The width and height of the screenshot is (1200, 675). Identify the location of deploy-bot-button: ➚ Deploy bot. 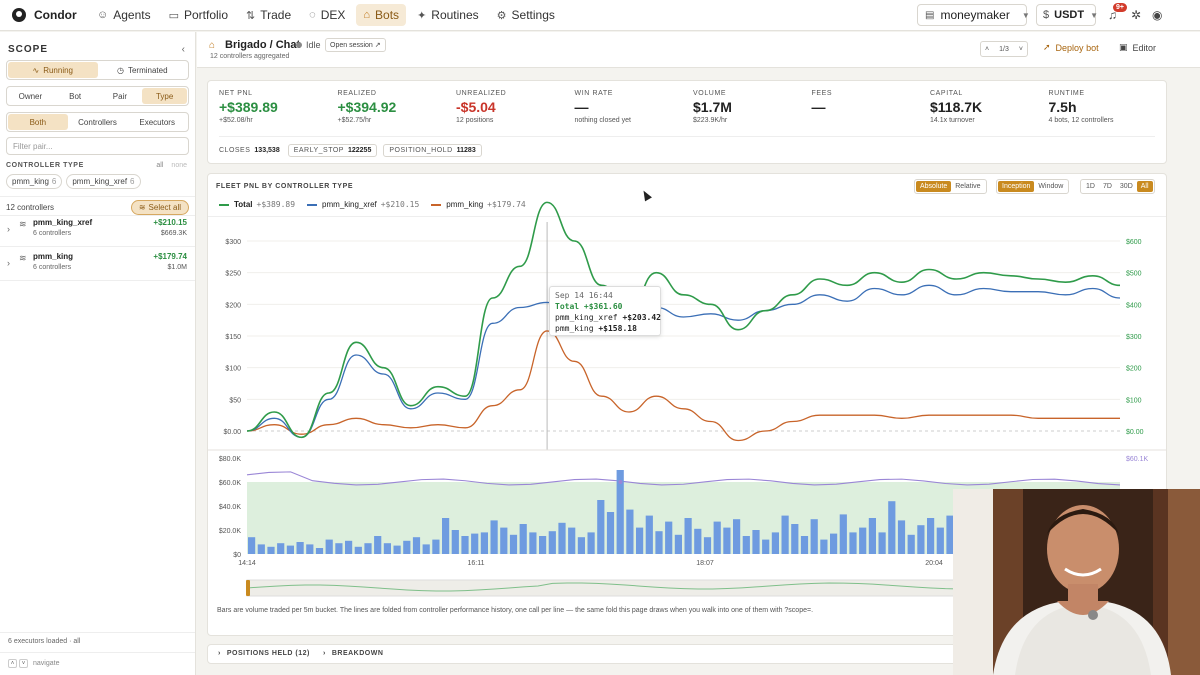
(1071, 47).